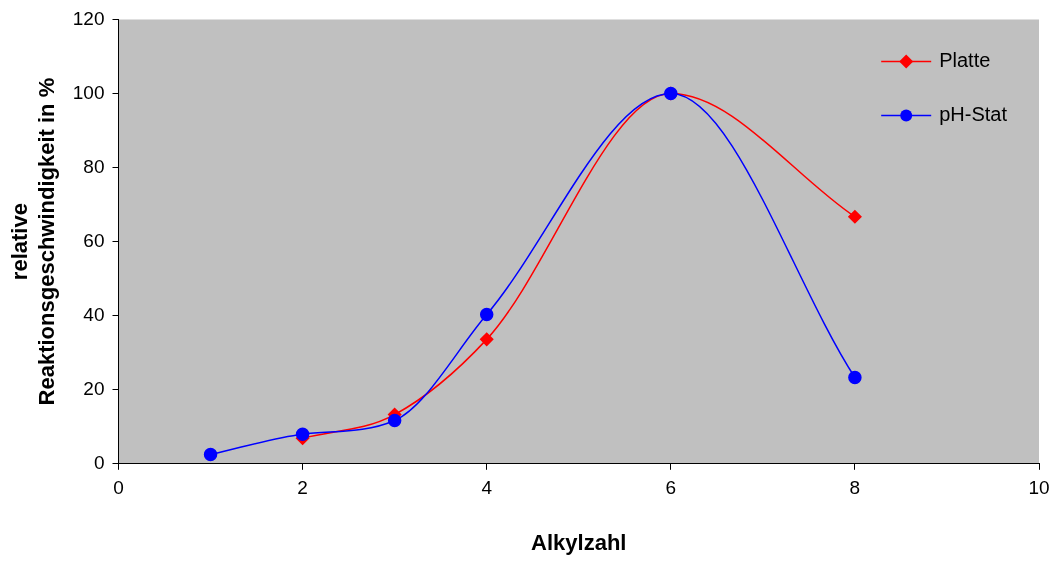 This screenshot has width=1059, height=565. I want to click on x-tick-label: 10, so click(1039, 488).